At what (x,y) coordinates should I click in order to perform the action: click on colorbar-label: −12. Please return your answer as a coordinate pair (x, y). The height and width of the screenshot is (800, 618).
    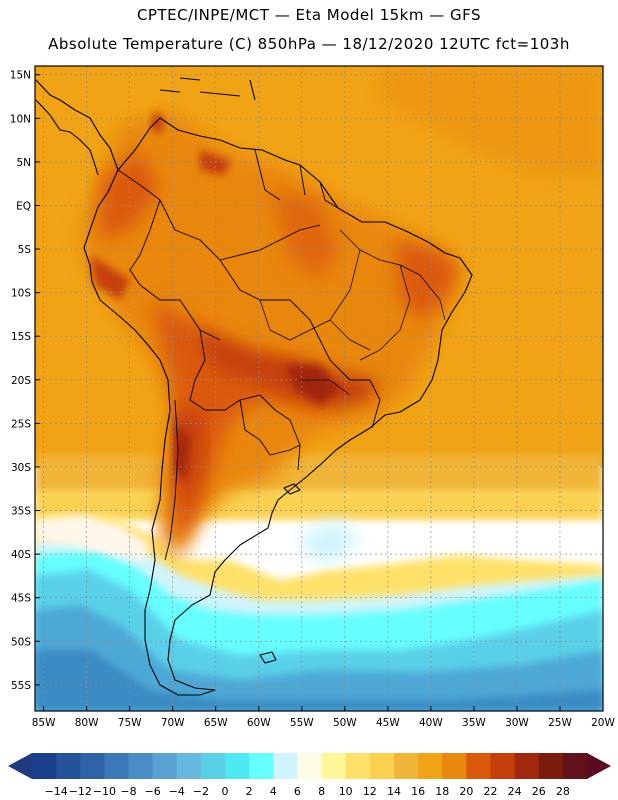
    Looking at the image, I should click on (80, 791).